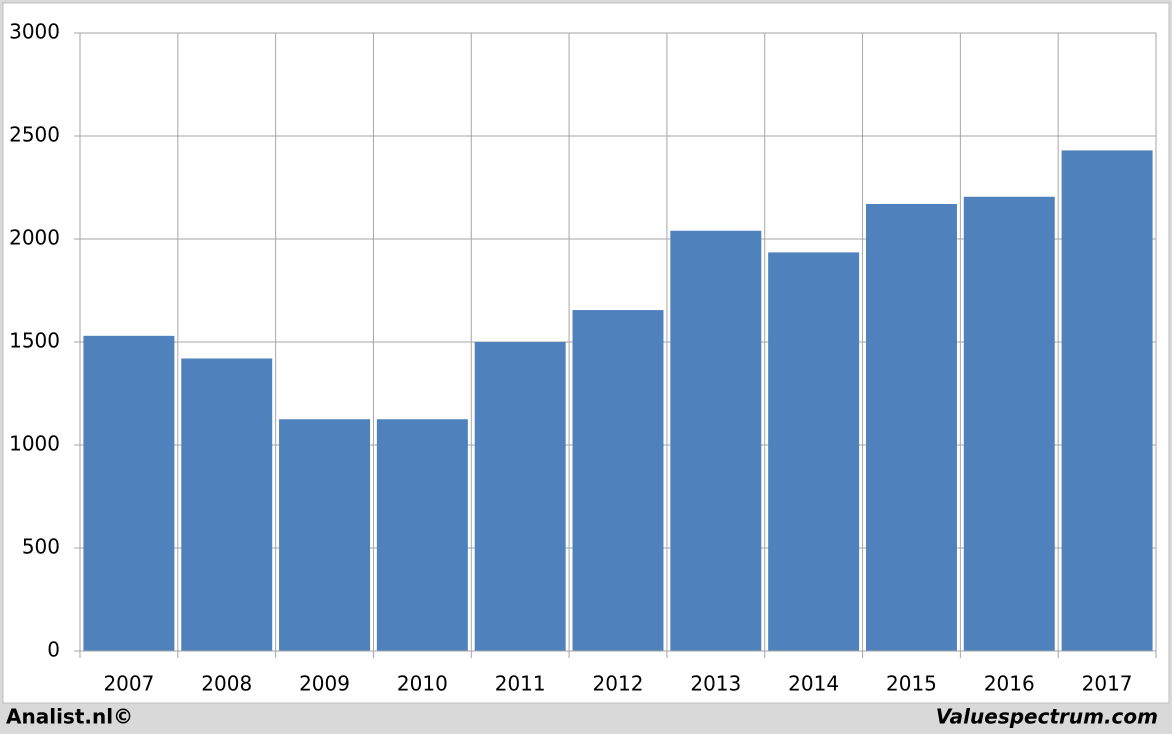 The width and height of the screenshot is (1172, 734). What do you see at coordinates (1009, 684) in the screenshot?
I see `x-tick-label: 2016` at bounding box center [1009, 684].